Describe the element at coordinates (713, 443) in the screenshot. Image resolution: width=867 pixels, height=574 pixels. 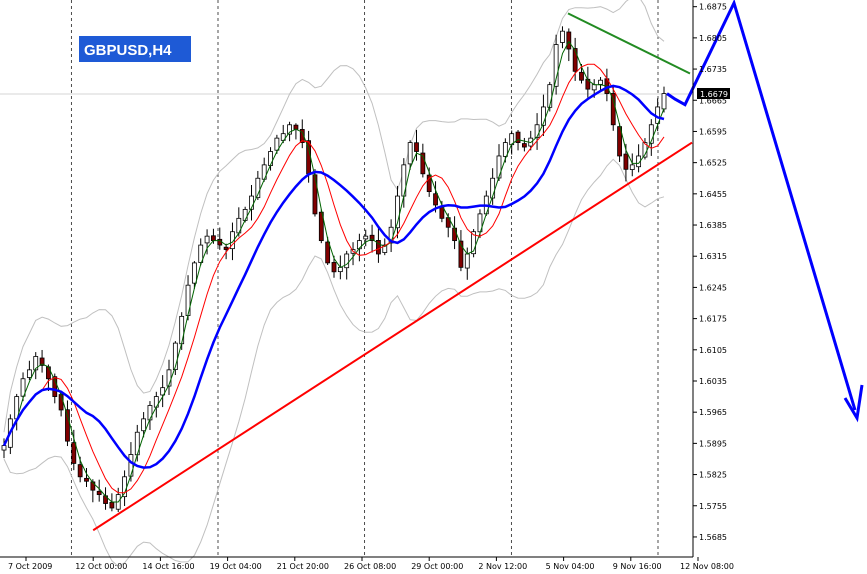
I see `y-tick-label: 1.5895` at that location.